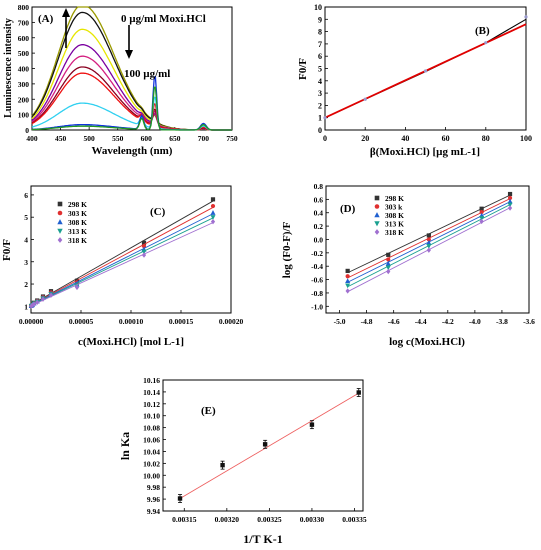  Describe the element at coordinates (24, 53) in the screenshot. I see `y-tick-label: 500` at that location.